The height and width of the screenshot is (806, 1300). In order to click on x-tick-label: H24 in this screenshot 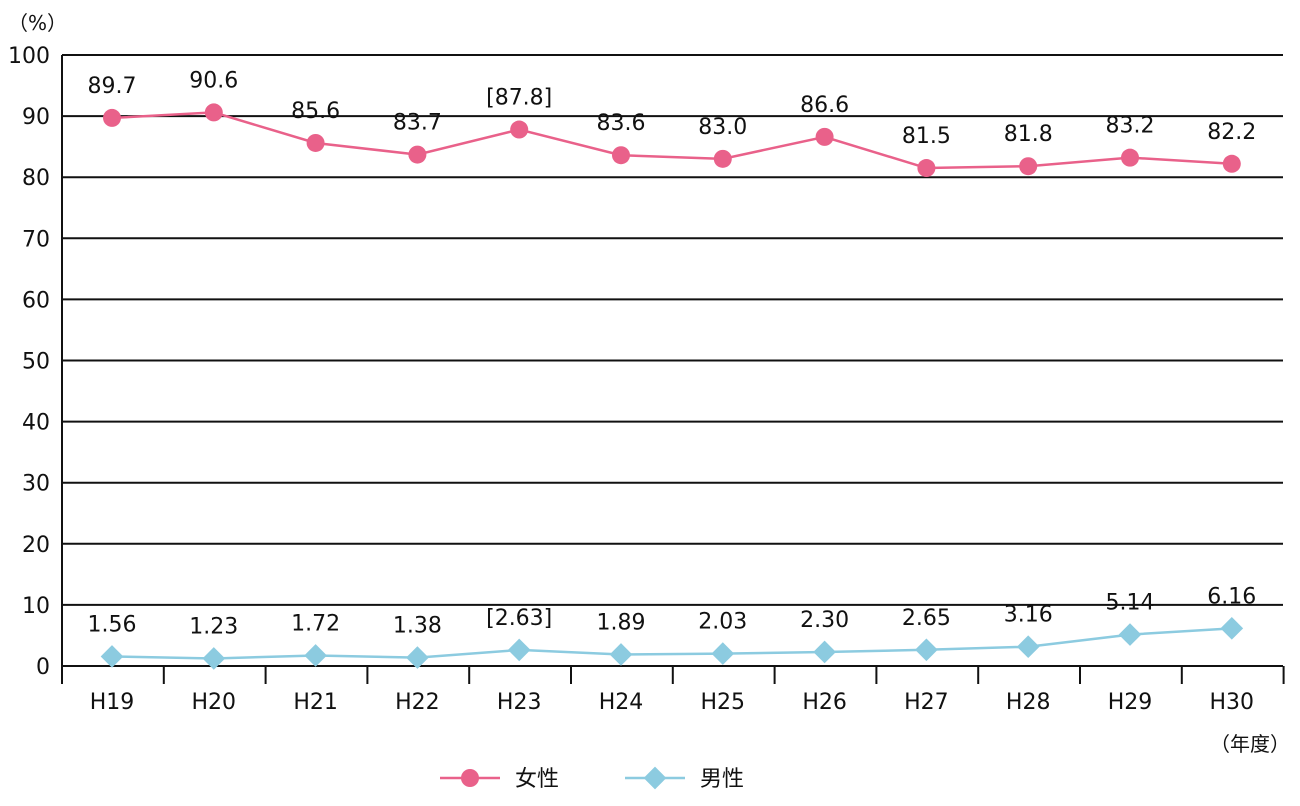, I will do `click(621, 702)`.